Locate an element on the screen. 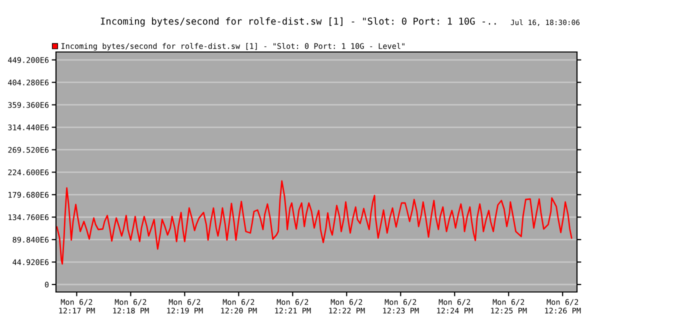 Image resolution: width=686 pixels, height=333 pixels. chart-title: Incoming bytes/second for rolfe-dist.sw [1] - "Slot: 0 Port: 1 10G -.. is located at coordinates (298, 22).